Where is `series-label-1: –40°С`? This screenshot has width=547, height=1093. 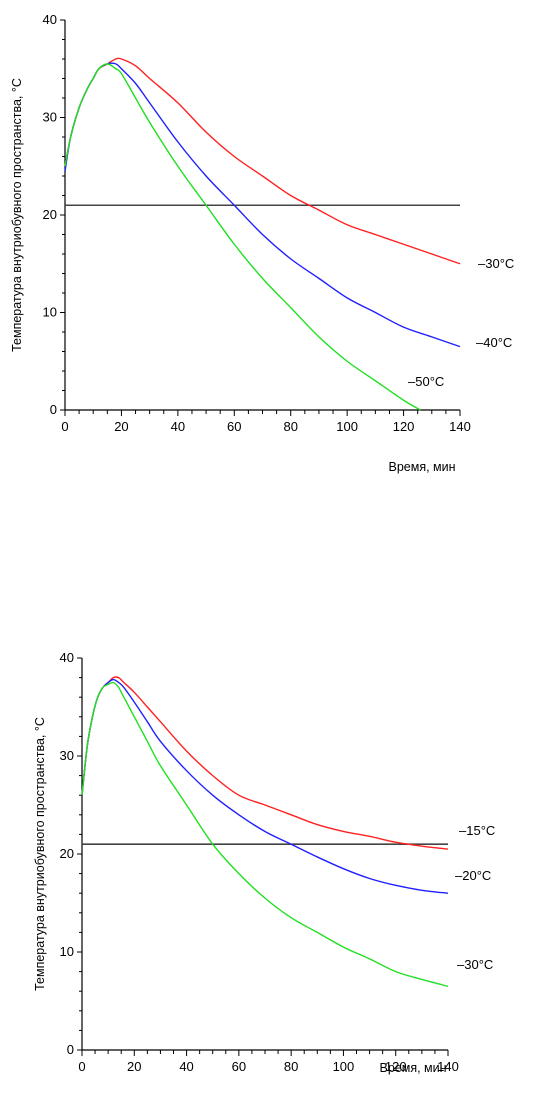
series-label-1: –40°С is located at coordinates (494, 342).